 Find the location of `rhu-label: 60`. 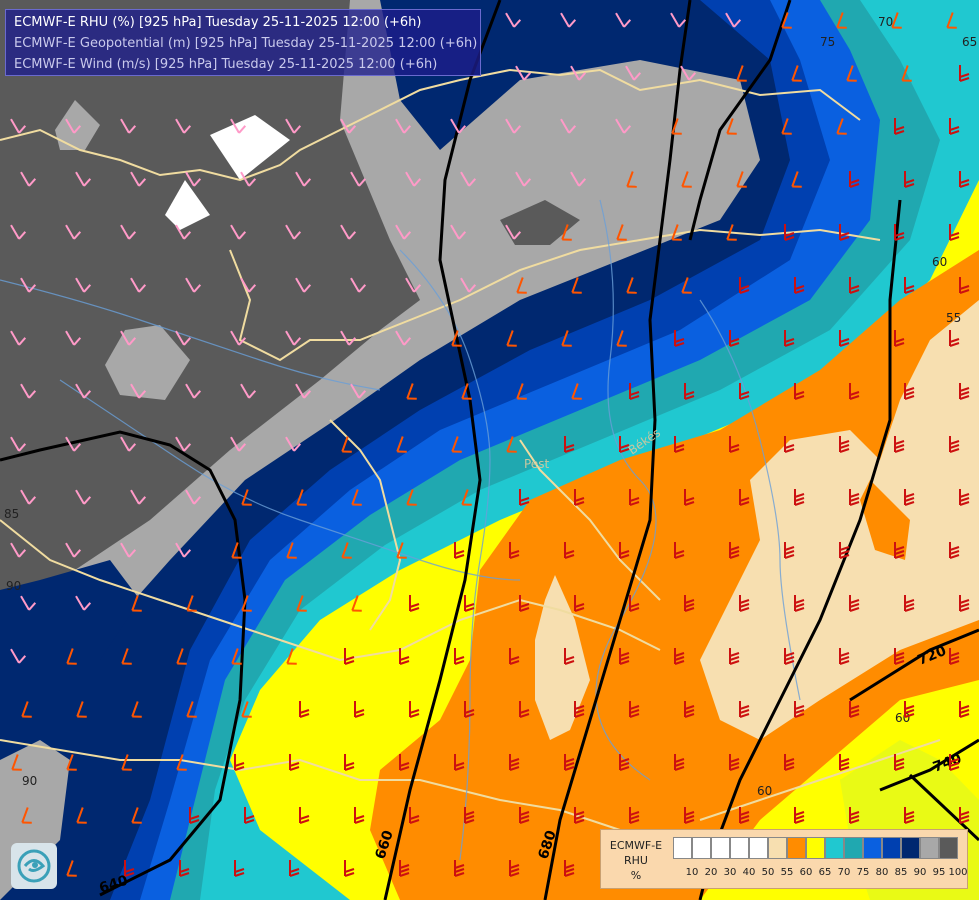

rhu-label: 60 is located at coordinates (764, 791).